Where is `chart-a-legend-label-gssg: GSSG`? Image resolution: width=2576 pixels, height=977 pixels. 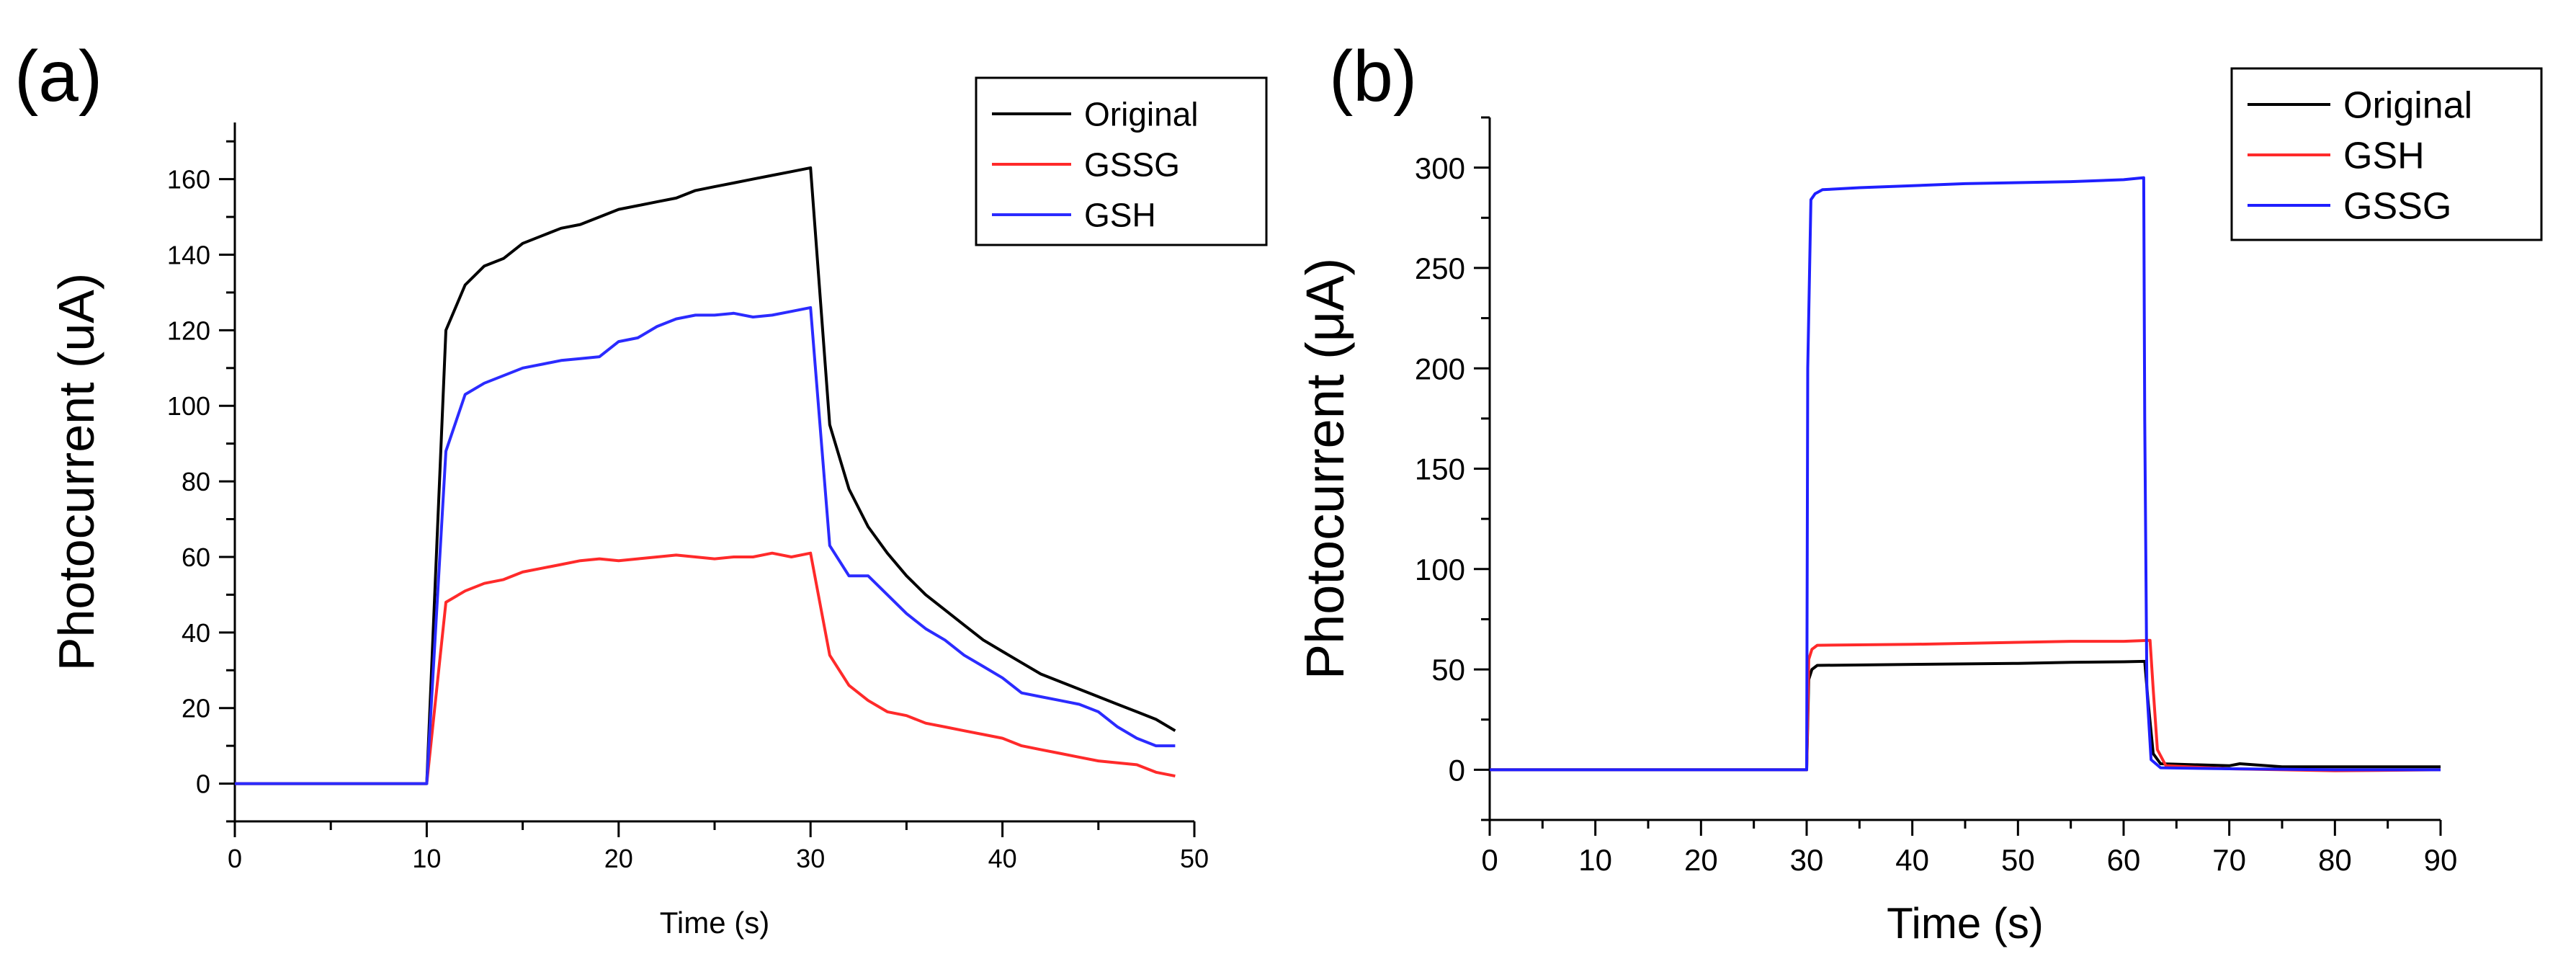
chart-a-legend-label-gssg: GSSG is located at coordinates (1132, 165).